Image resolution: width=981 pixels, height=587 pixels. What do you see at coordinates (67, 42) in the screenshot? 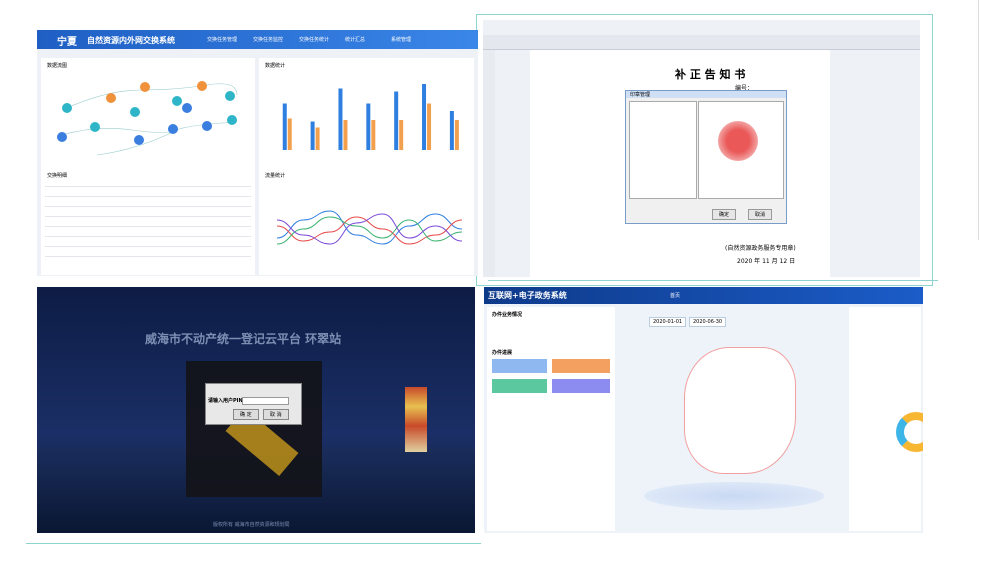
I see `brand: 宁夏` at bounding box center [67, 42].